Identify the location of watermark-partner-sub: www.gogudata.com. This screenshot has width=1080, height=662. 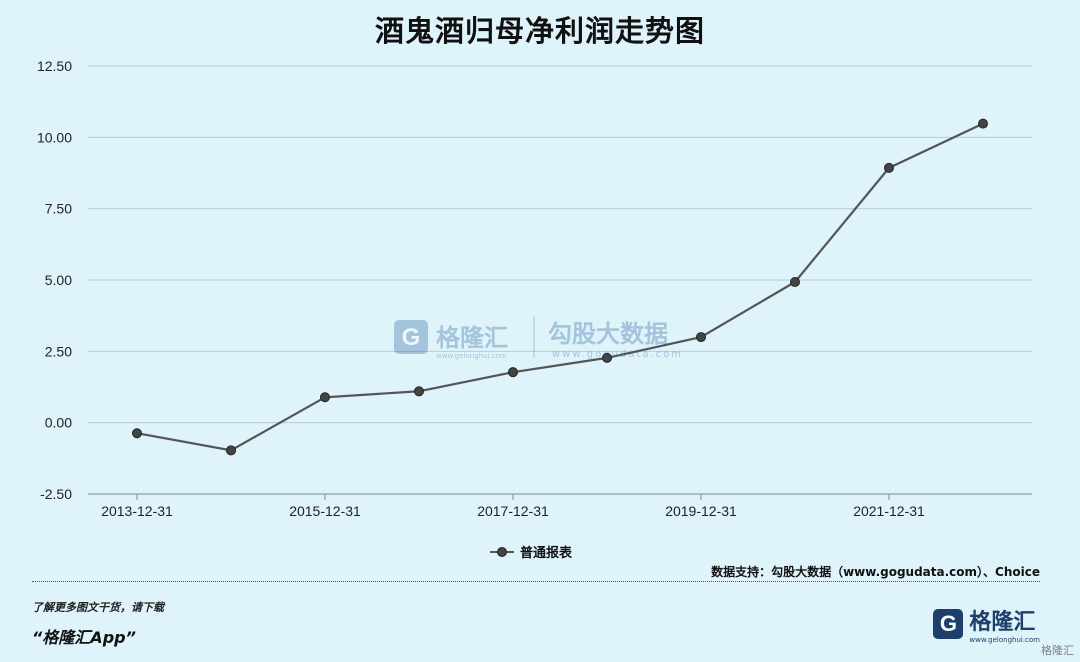
(617, 354).